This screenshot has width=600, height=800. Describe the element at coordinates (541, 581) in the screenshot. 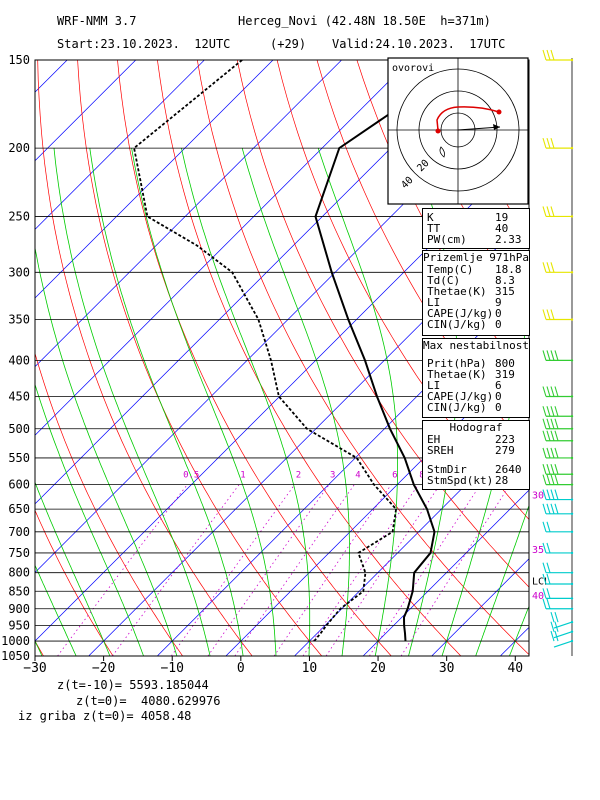

I see `right-axis-label: LCL` at that location.